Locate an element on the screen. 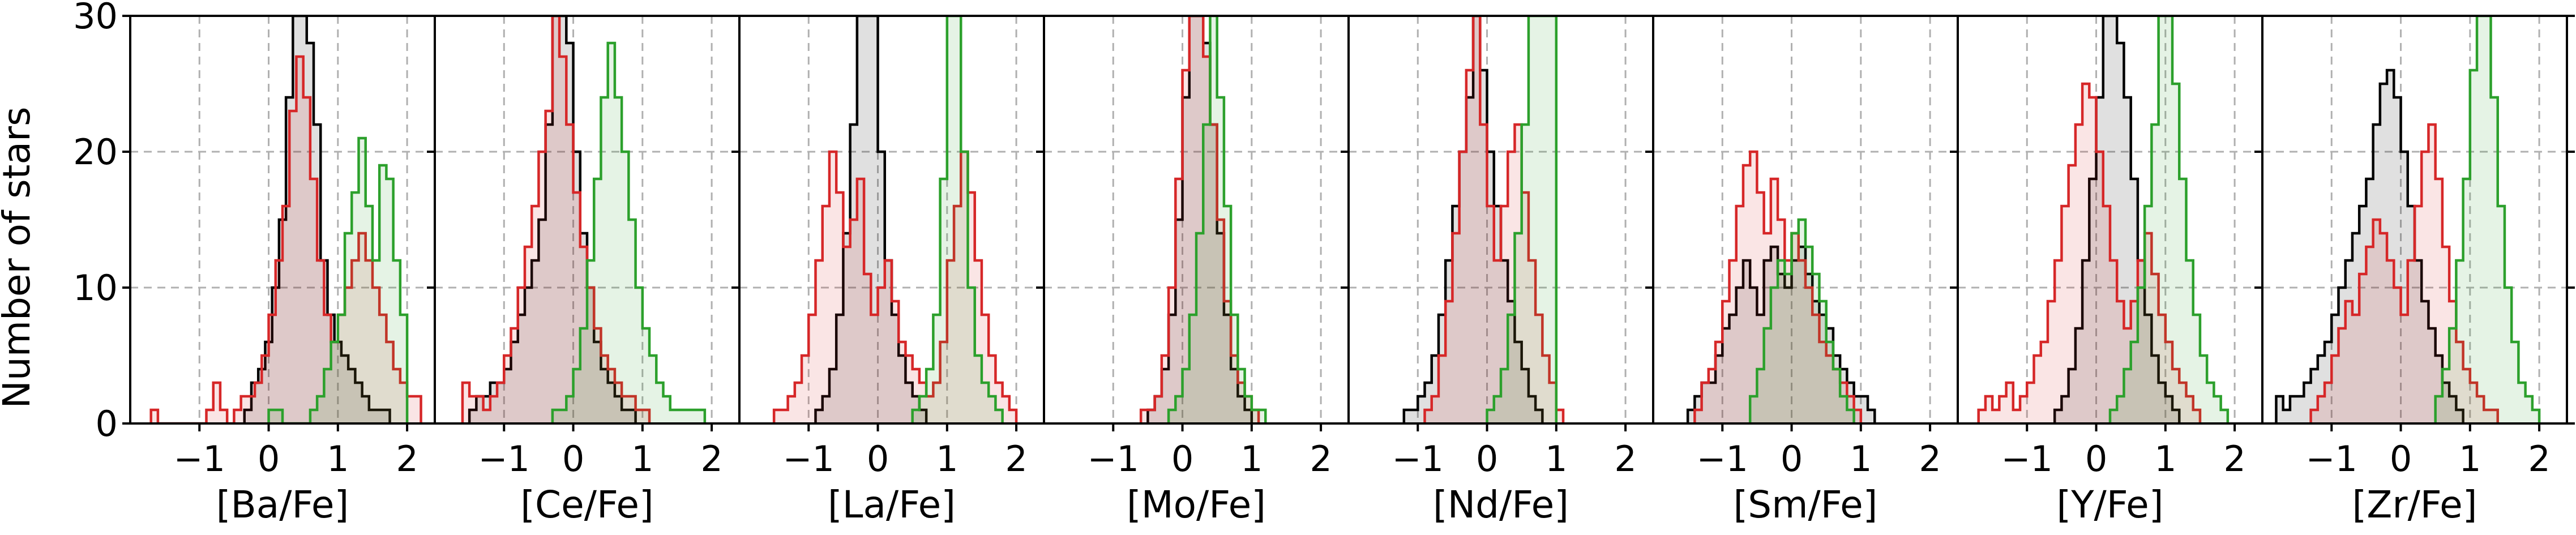 The image size is (2576, 535). x-axis-label: [Zr/Fe] is located at coordinates (2414, 505).